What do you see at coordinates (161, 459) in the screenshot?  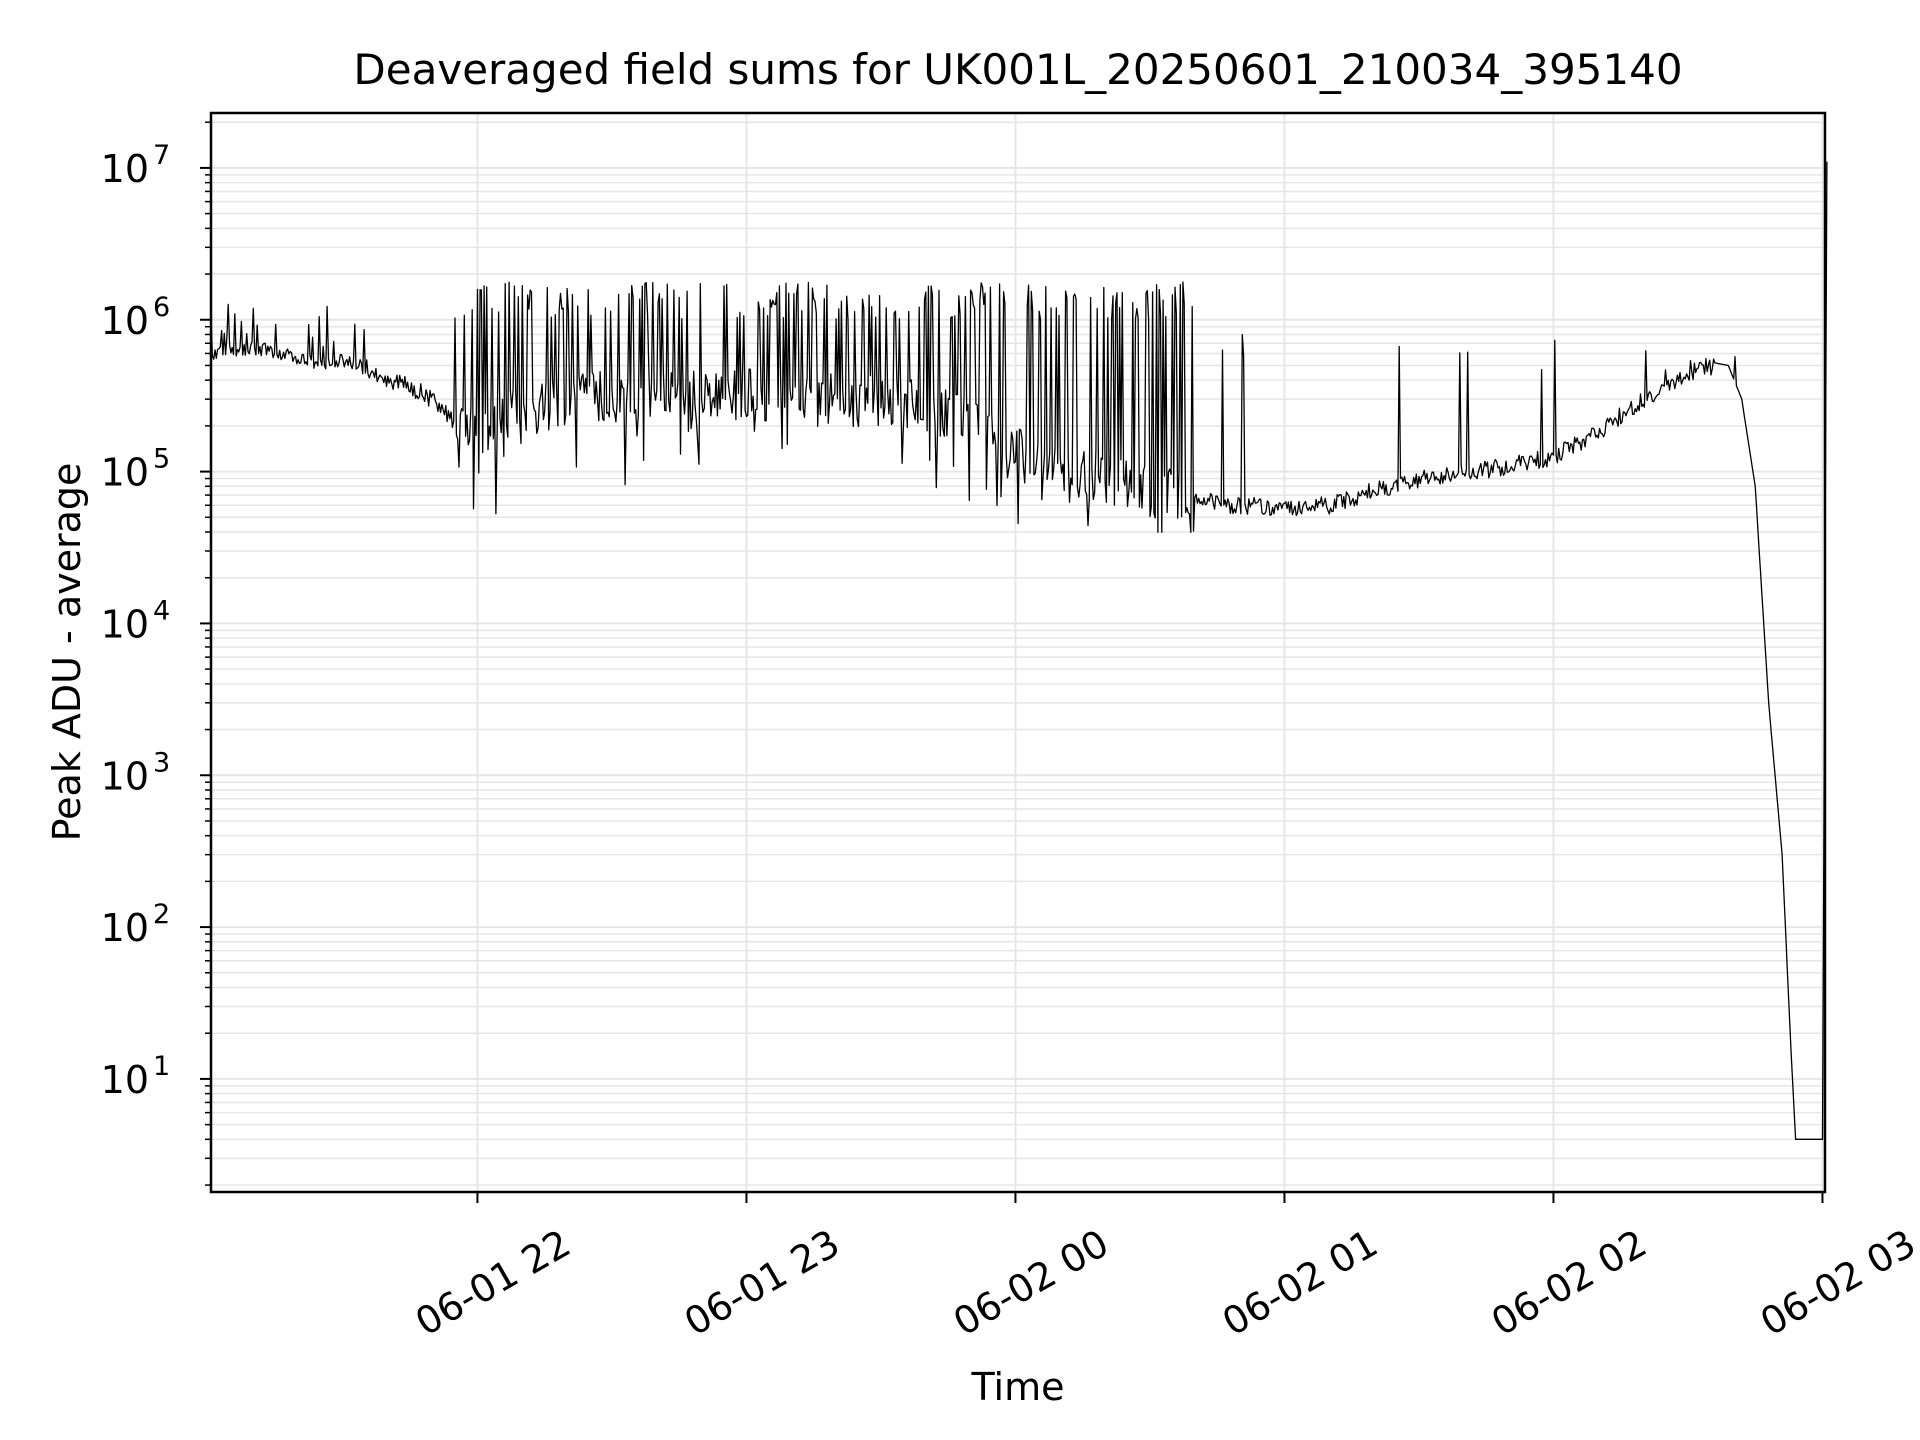 I see `y-tick-exponent: 5` at bounding box center [161, 459].